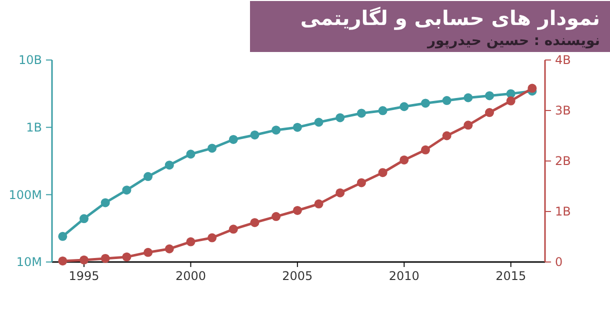  I want to click on chart-subtitle: نویسنده : حسین حیدرپور, so click(513, 41).